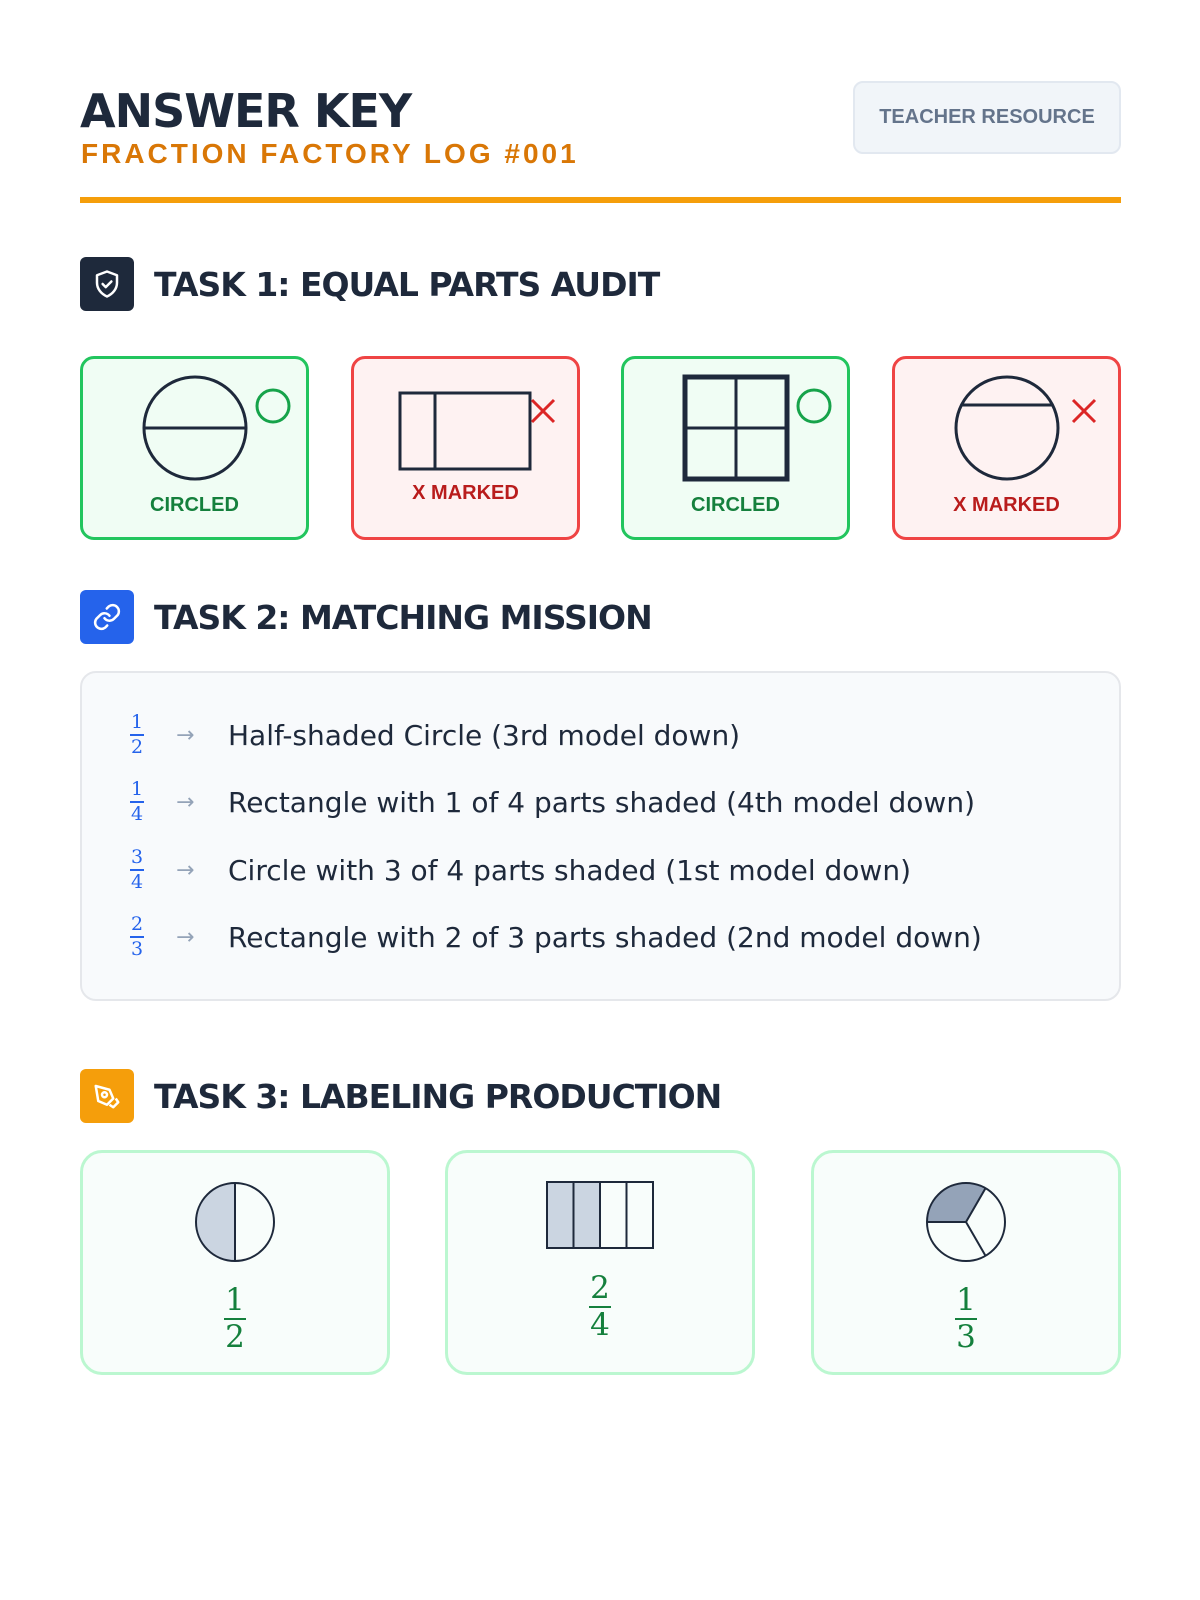 This screenshot has width=1200, height=1600. I want to click on half-shaded-circle, so click(235, 1222).